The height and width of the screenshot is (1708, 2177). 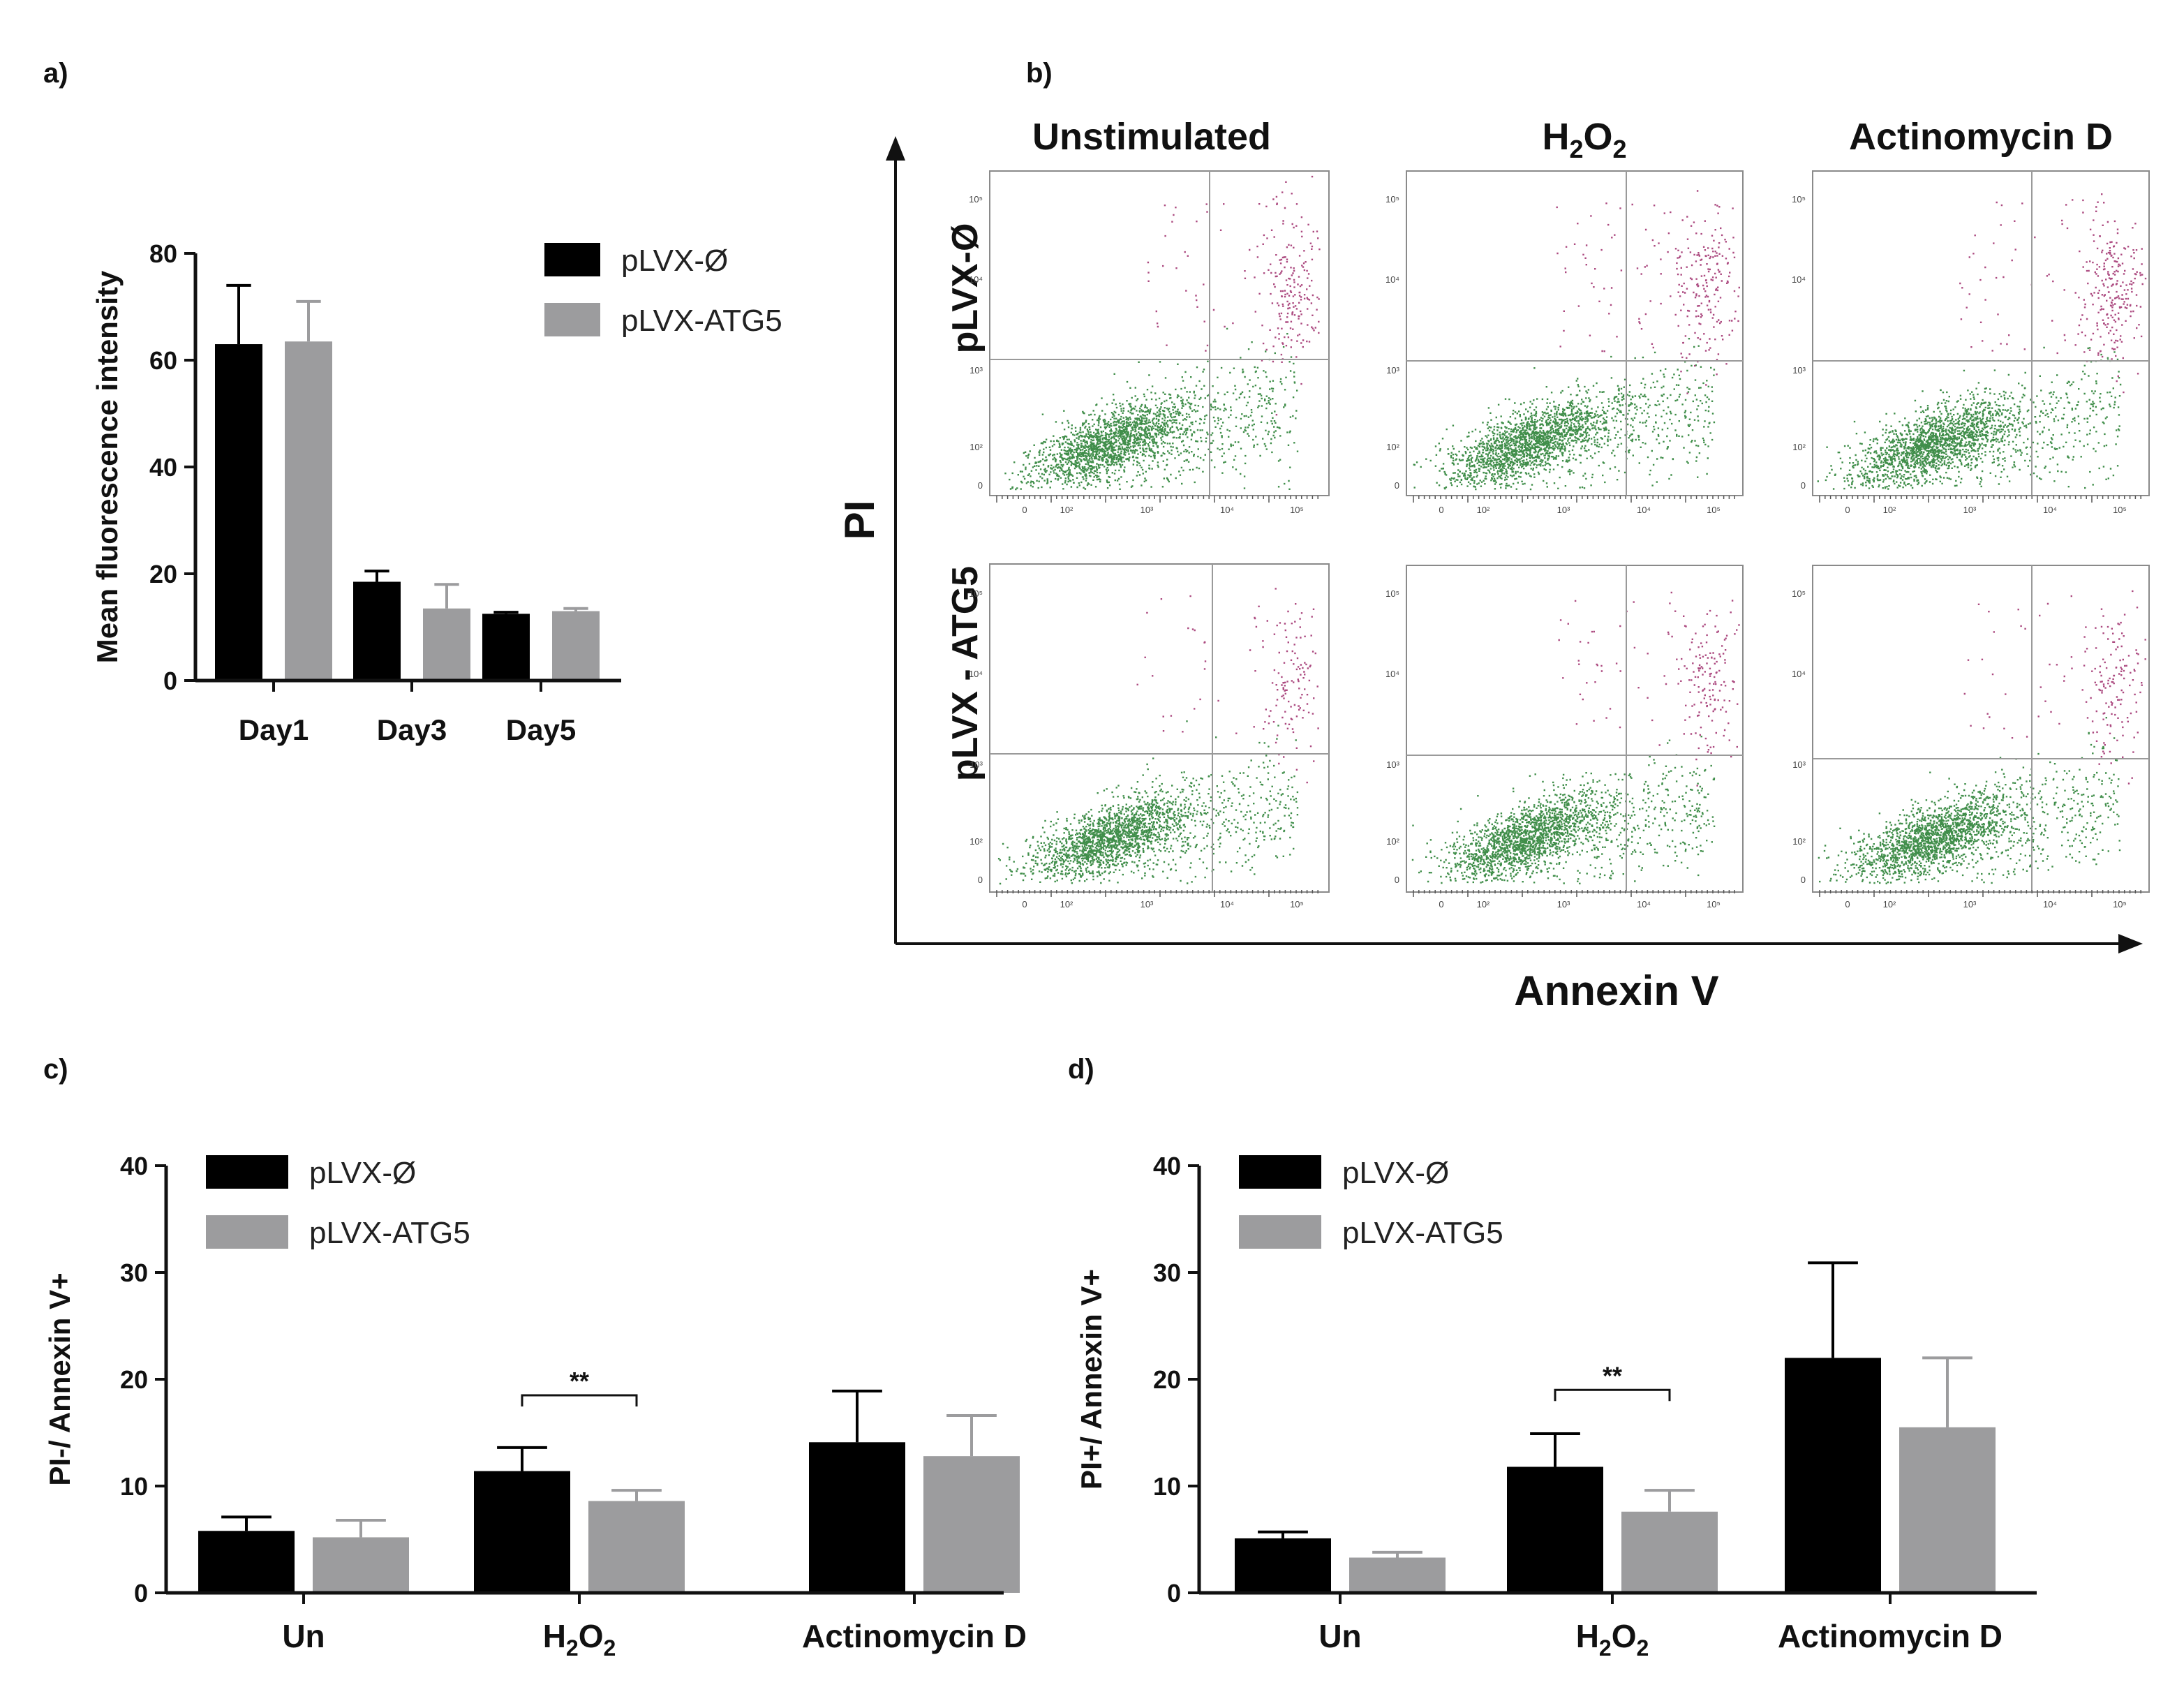 I want to click on flow-plot-atg5-unstim: 0 10² 10³ 10⁴ 10⁵ 0 10² 10³ 10⁴ 10⁵, so click(x=1149, y=736).